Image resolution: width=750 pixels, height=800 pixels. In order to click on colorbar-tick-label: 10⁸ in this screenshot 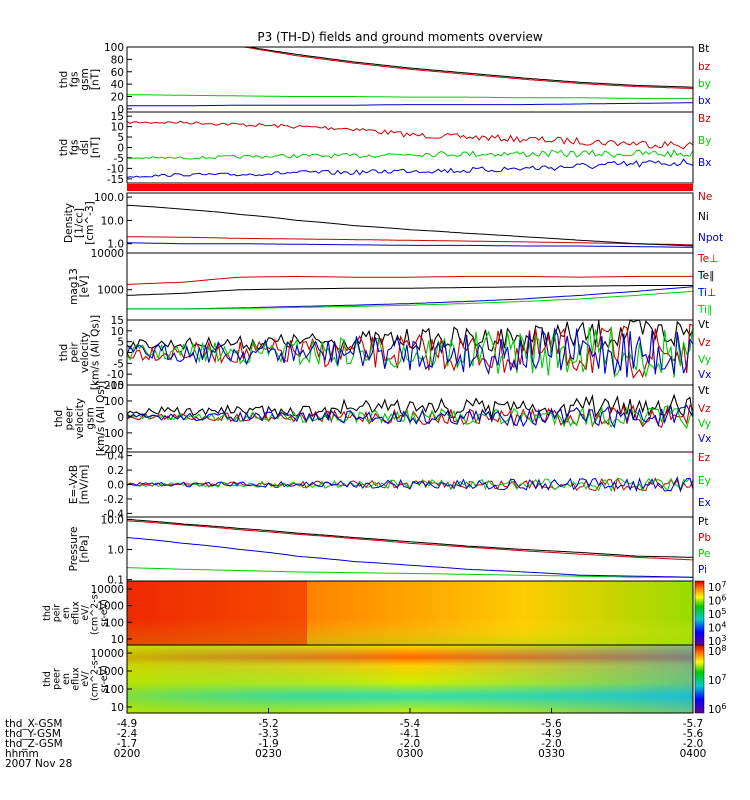, I will do `click(717, 651)`.